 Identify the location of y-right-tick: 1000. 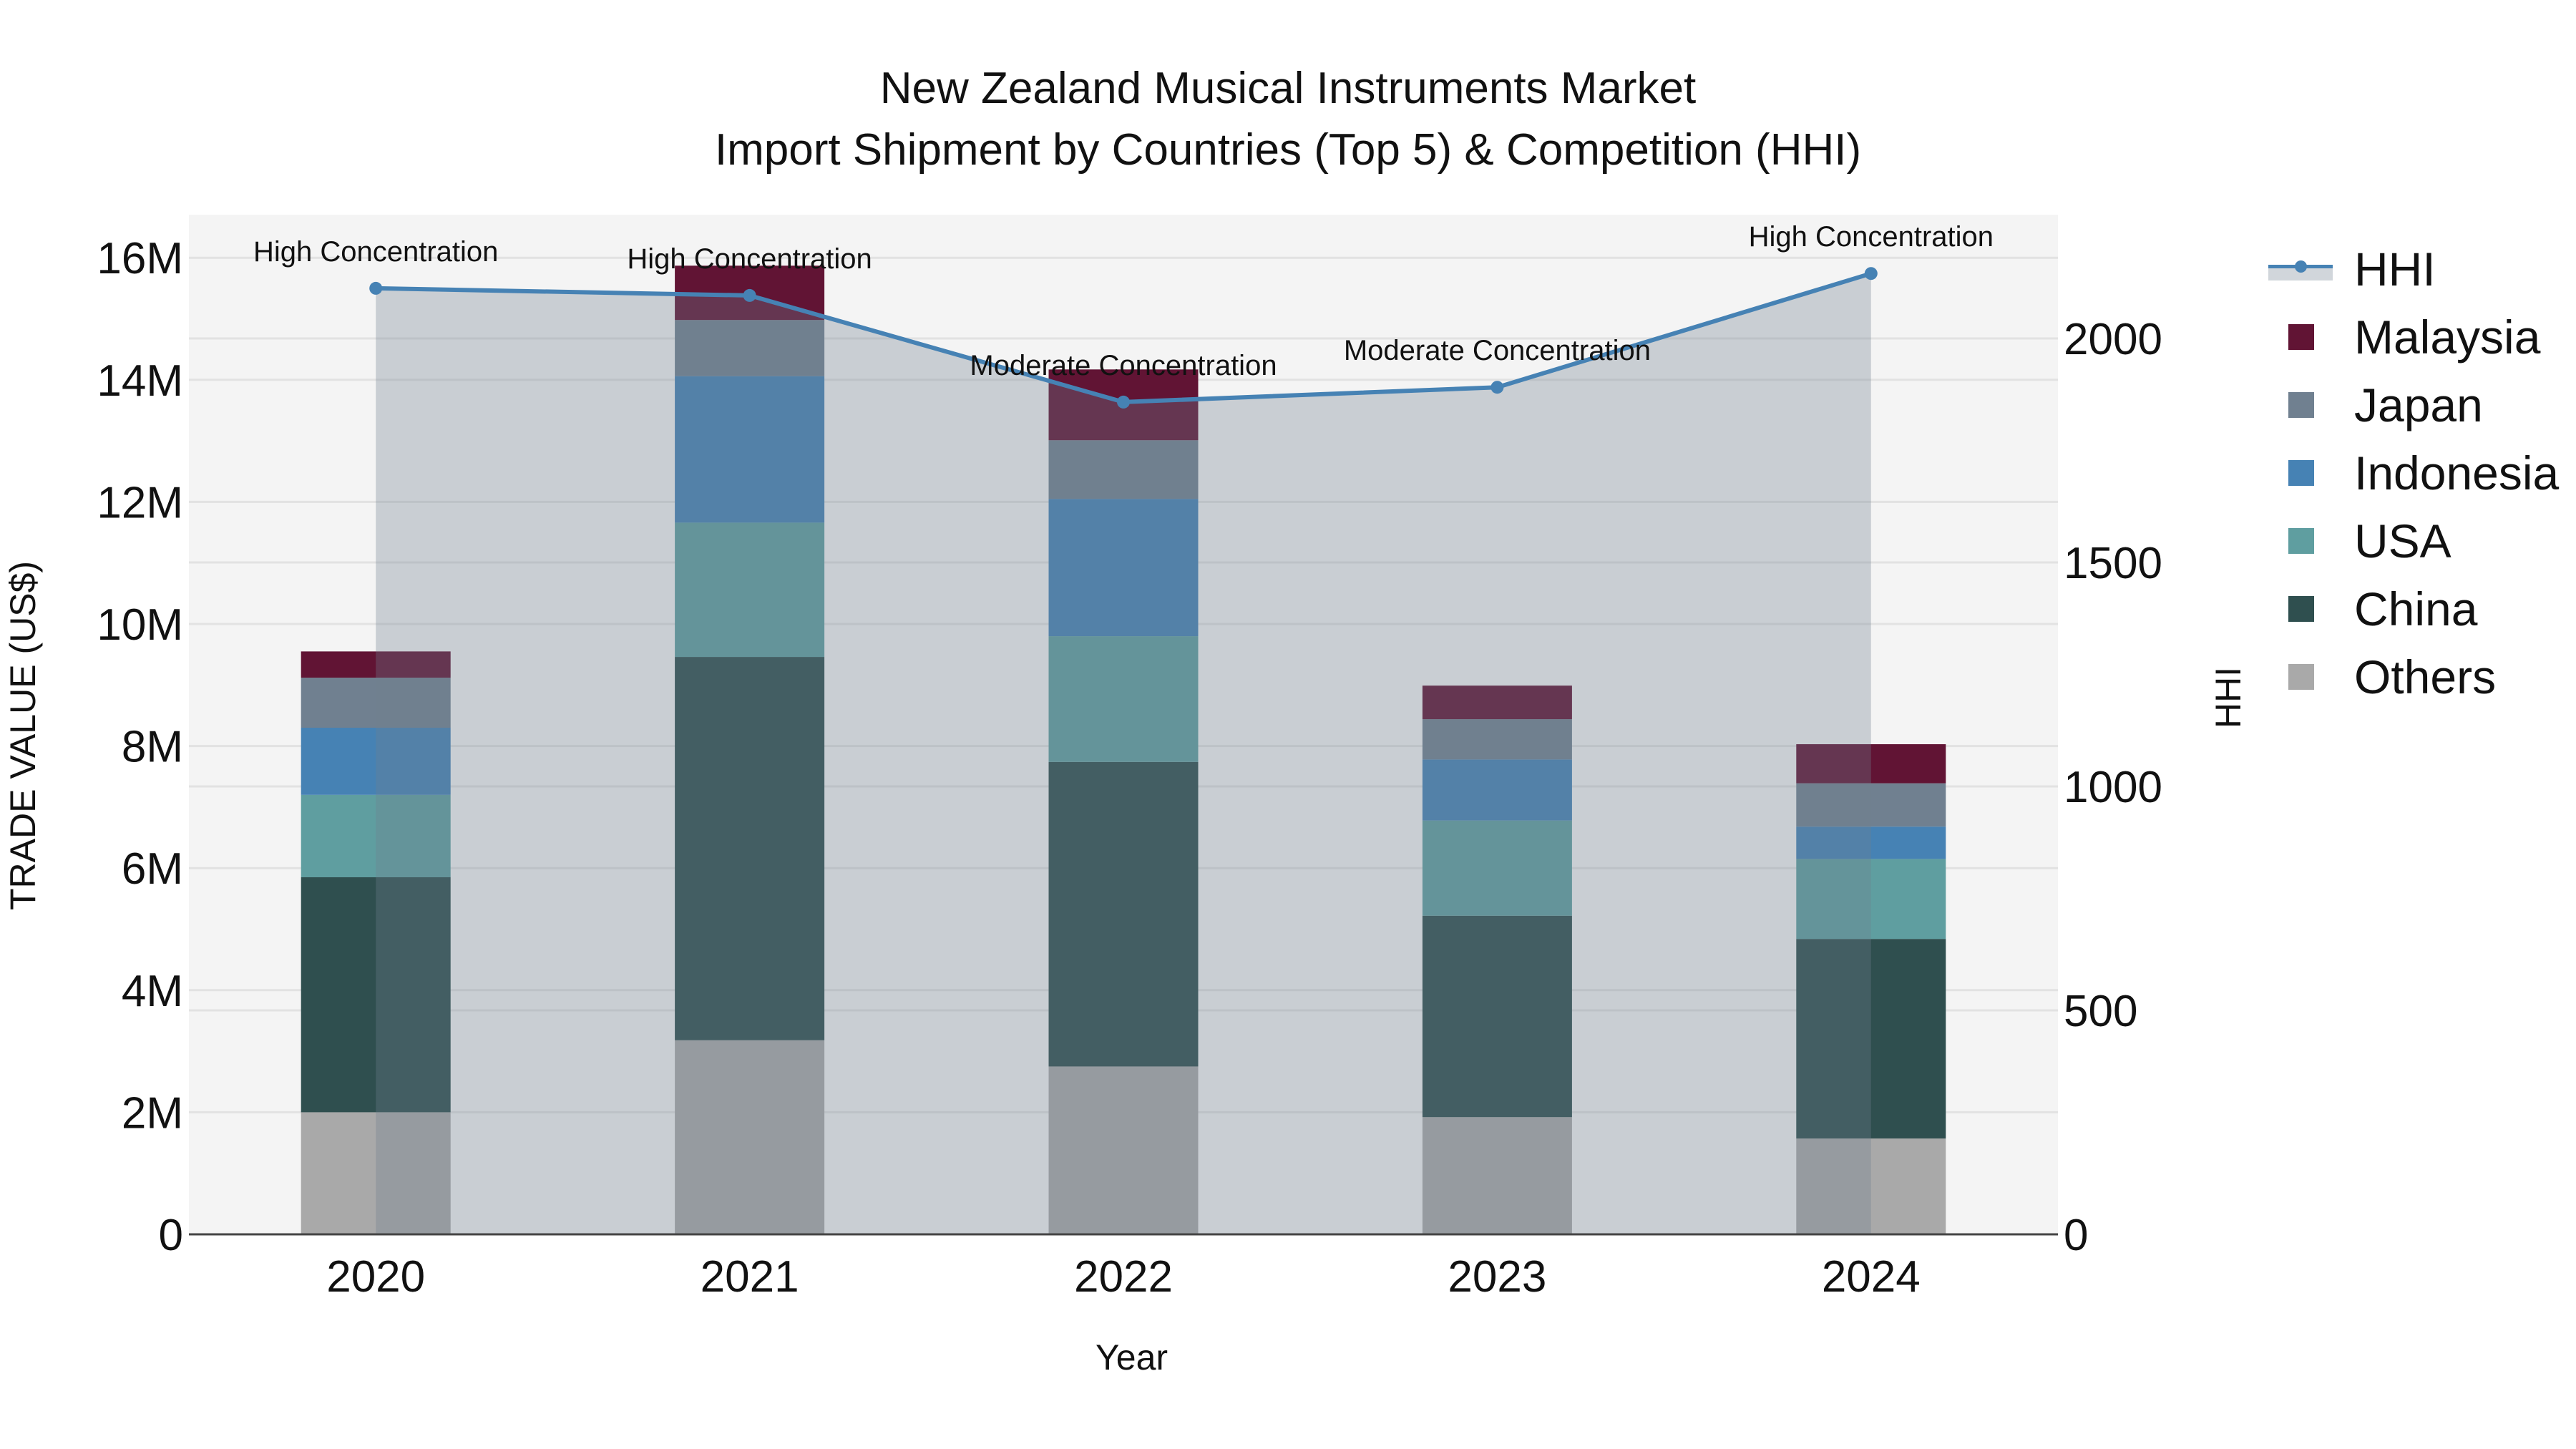
(2113, 788).